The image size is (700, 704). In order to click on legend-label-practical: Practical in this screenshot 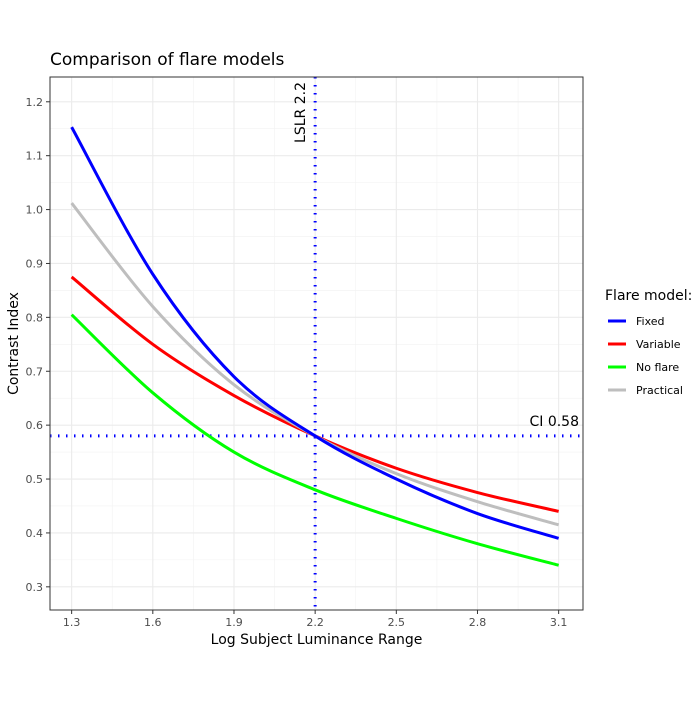, I will do `click(659, 390)`.